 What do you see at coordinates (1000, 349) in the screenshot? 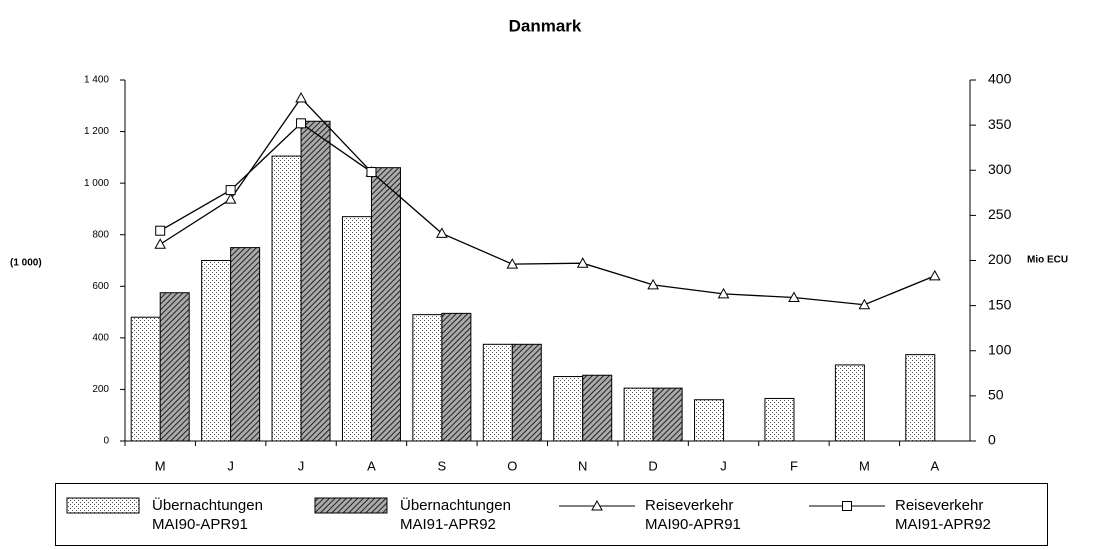
I see `y2-tick-label: 100` at bounding box center [1000, 349].